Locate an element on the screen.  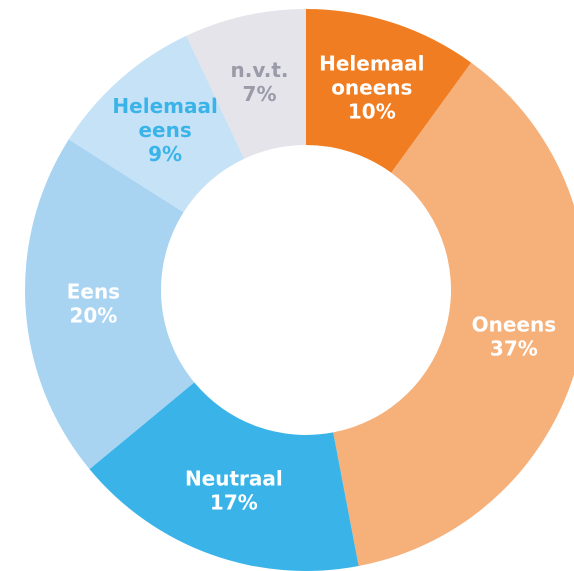
slice-value: 20% is located at coordinates (93, 315).